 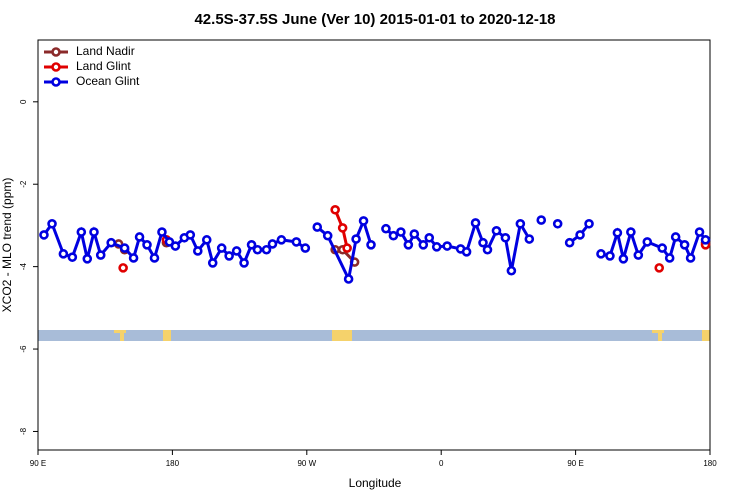 I want to click on legend-label: Land Nadir, so click(x=105, y=51).